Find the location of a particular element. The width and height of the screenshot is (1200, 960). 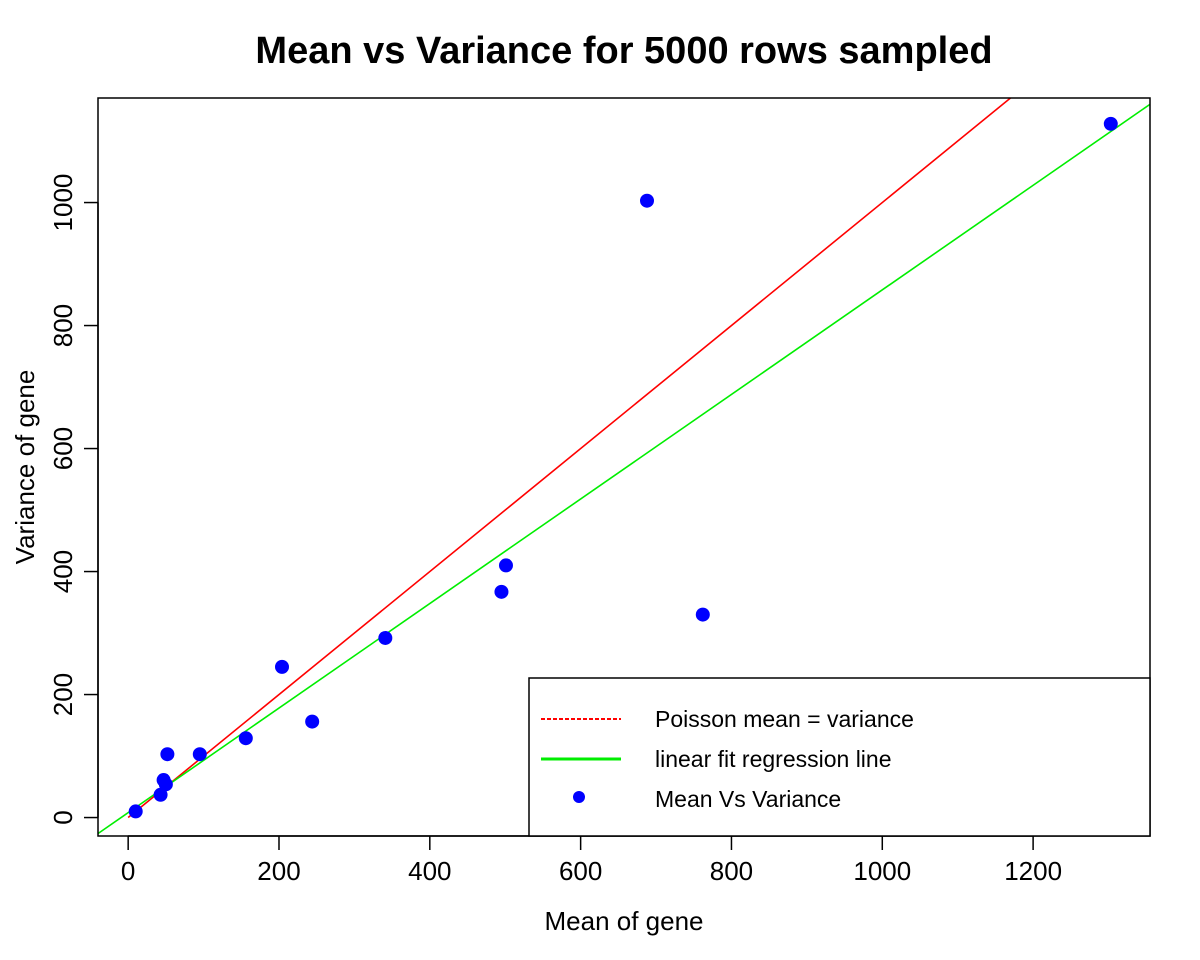

x-tick-label: 800 is located at coordinates (731, 871).